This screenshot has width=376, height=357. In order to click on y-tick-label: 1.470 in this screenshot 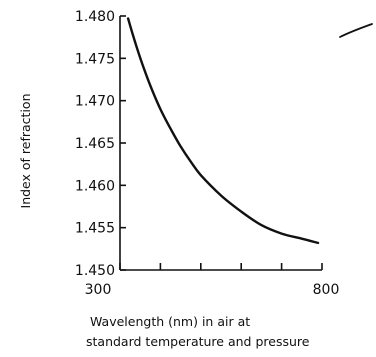, I will do `click(95, 102)`.